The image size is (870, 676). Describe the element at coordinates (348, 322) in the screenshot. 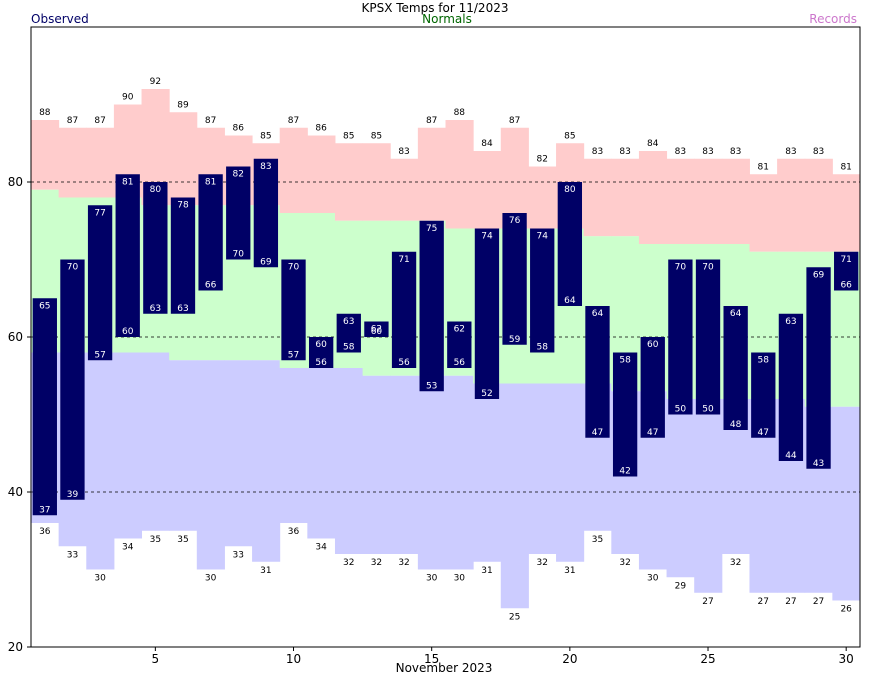

I see `observed-high-label: 63` at that location.